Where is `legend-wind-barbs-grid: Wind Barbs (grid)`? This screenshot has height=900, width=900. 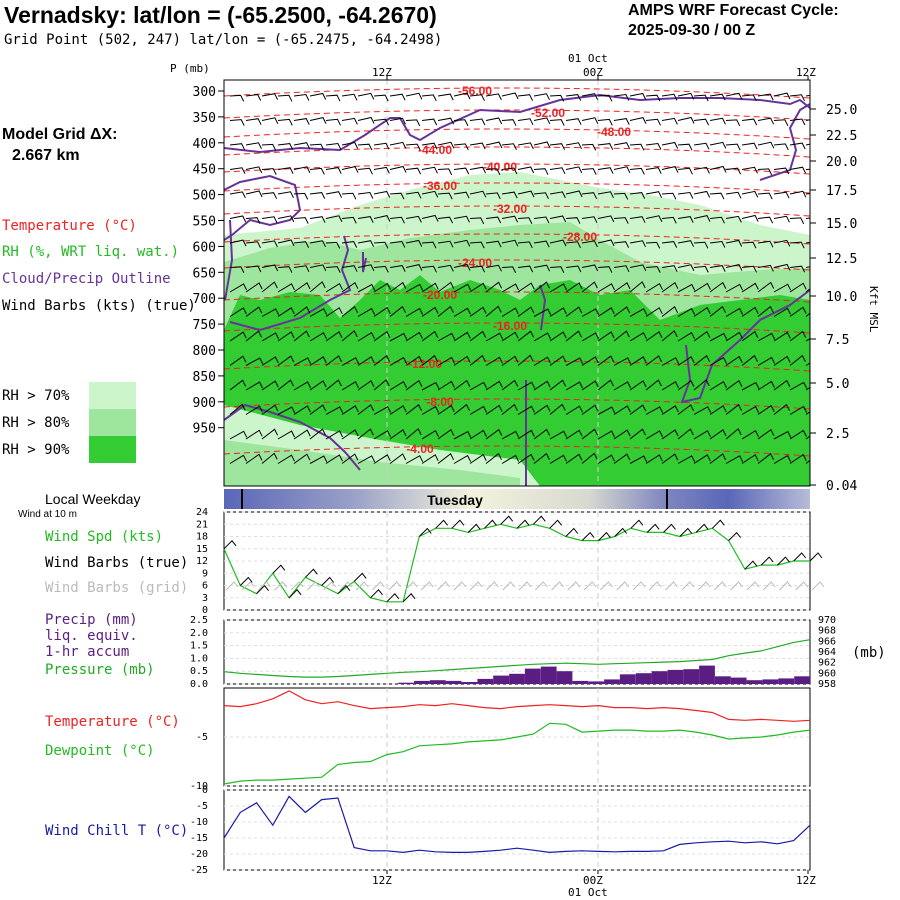
legend-wind-barbs-grid: Wind Barbs (grid) is located at coordinates (117, 588).